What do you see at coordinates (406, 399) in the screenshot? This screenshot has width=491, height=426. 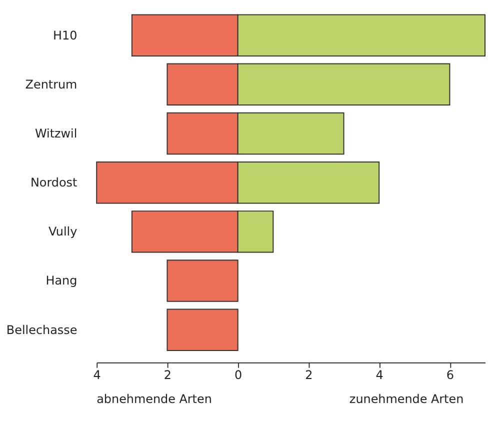 I see `text: zunehmende Arten` at bounding box center [406, 399].